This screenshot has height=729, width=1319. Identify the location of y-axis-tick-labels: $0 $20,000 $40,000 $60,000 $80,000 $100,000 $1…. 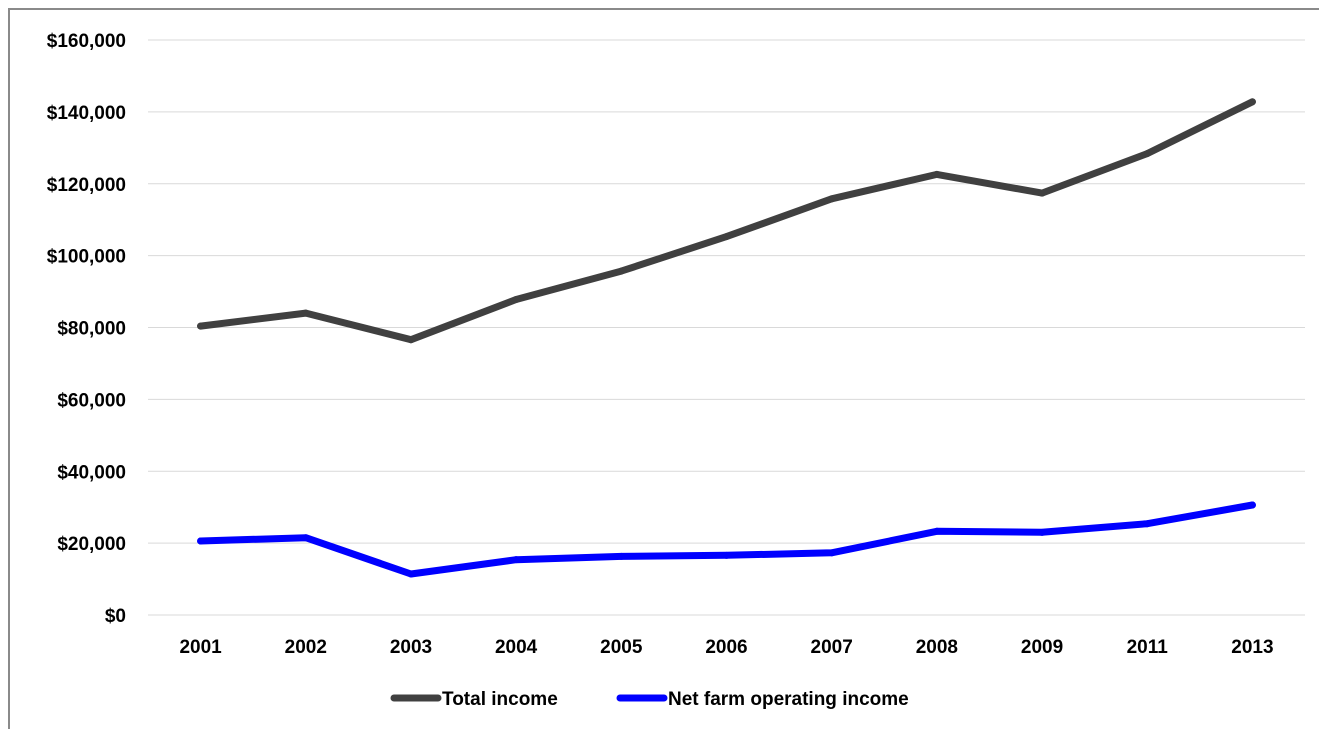
(86, 329).